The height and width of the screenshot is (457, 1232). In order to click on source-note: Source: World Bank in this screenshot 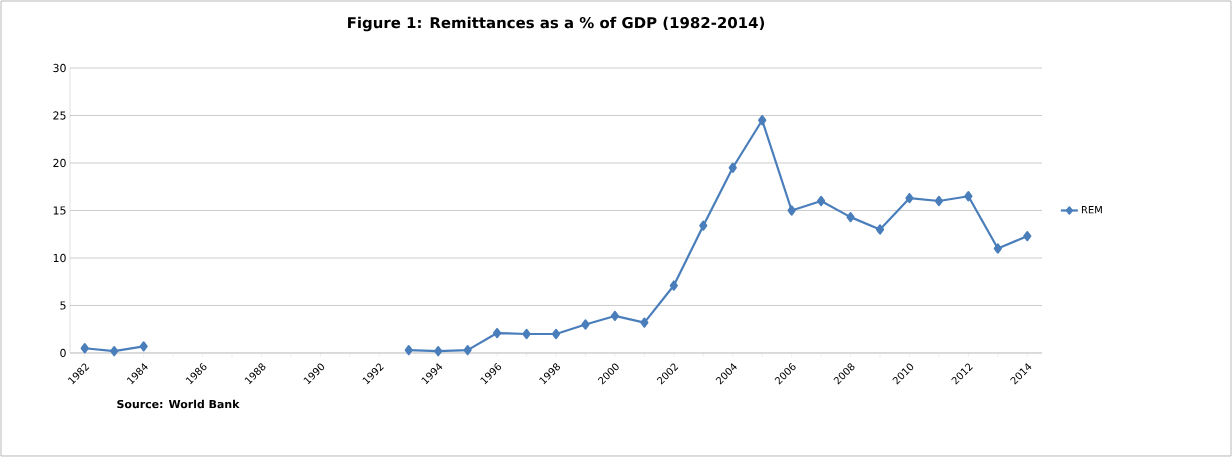, I will do `click(178, 404)`.